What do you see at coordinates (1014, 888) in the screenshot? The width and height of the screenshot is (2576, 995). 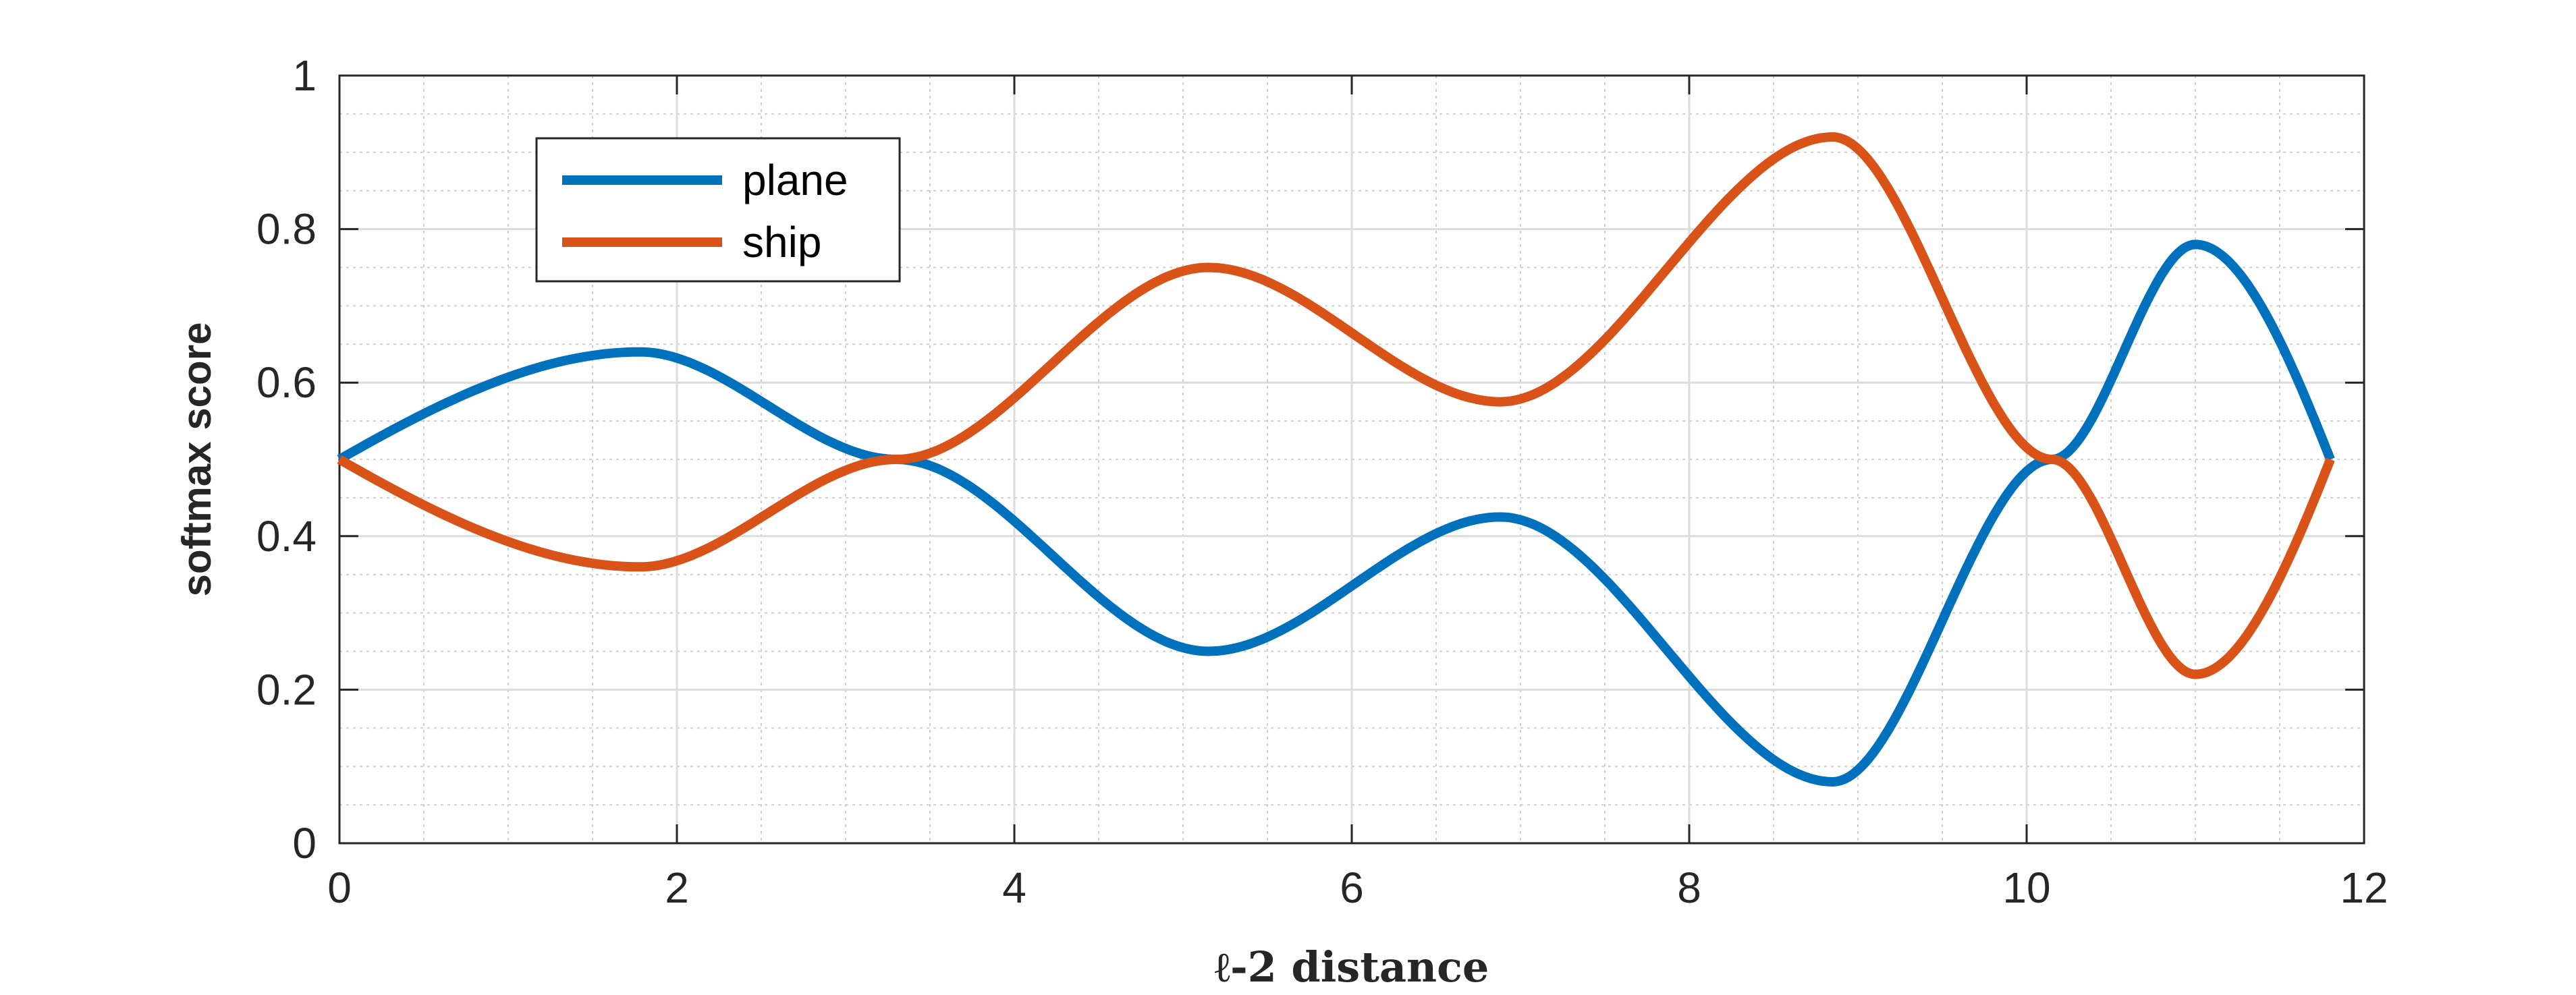 I see `x-tick-label: 4` at bounding box center [1014, 888].